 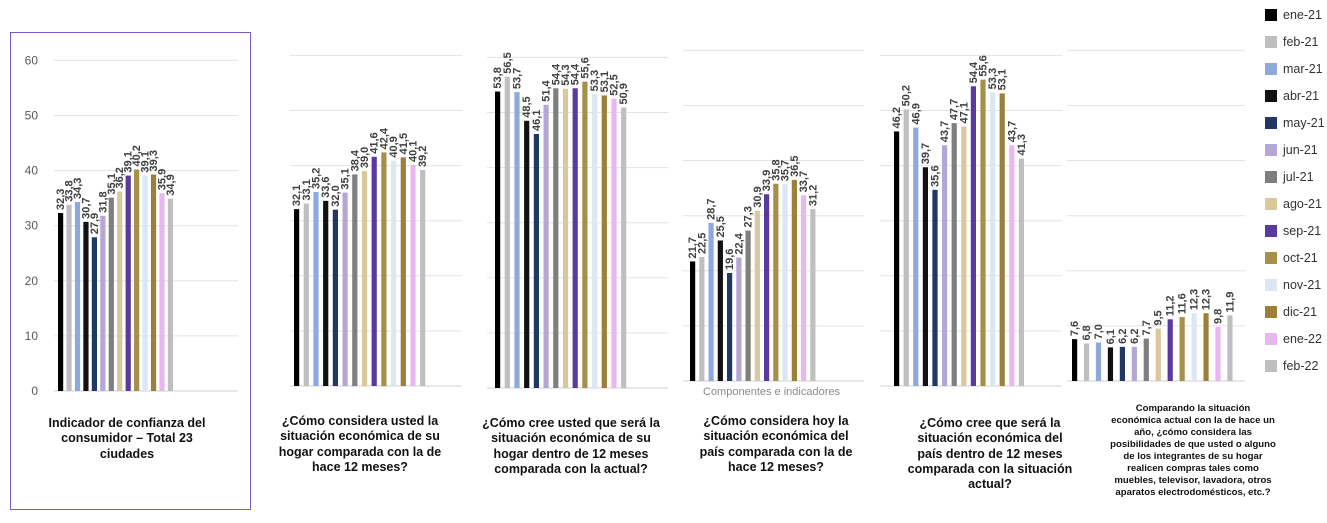 I want to click on y-tick-label: 30, so click(x=32, y=226).